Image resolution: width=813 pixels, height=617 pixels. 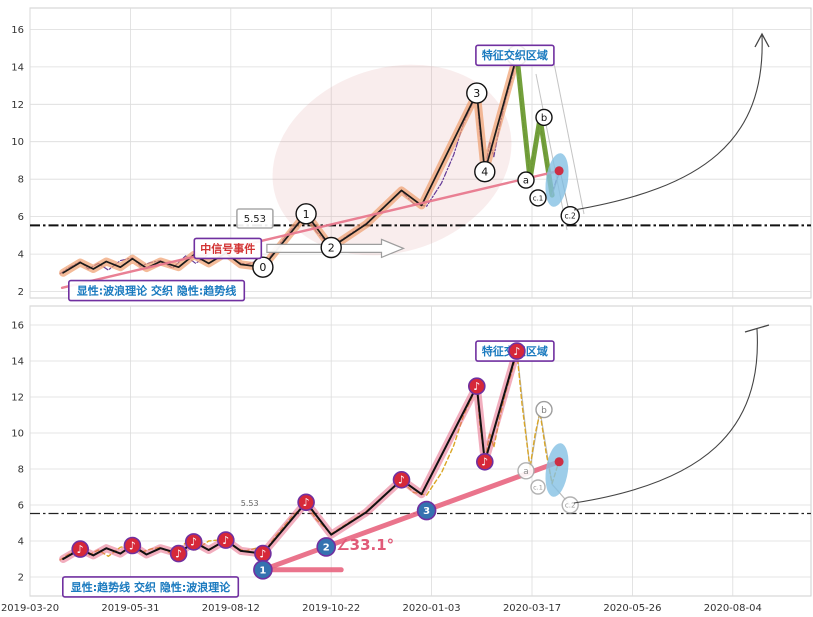 I want to click on level-label: 5.53, so click(x=255, y=218).